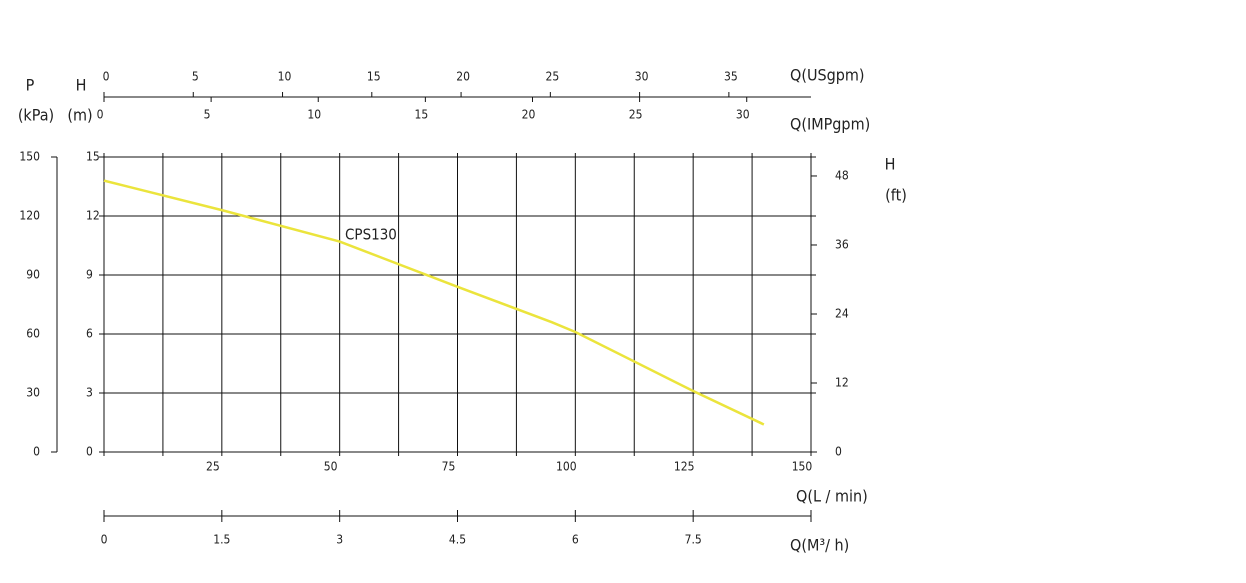  I want to click on impgpm-axis-label: Q(IMPgpm), so click(830, 124).